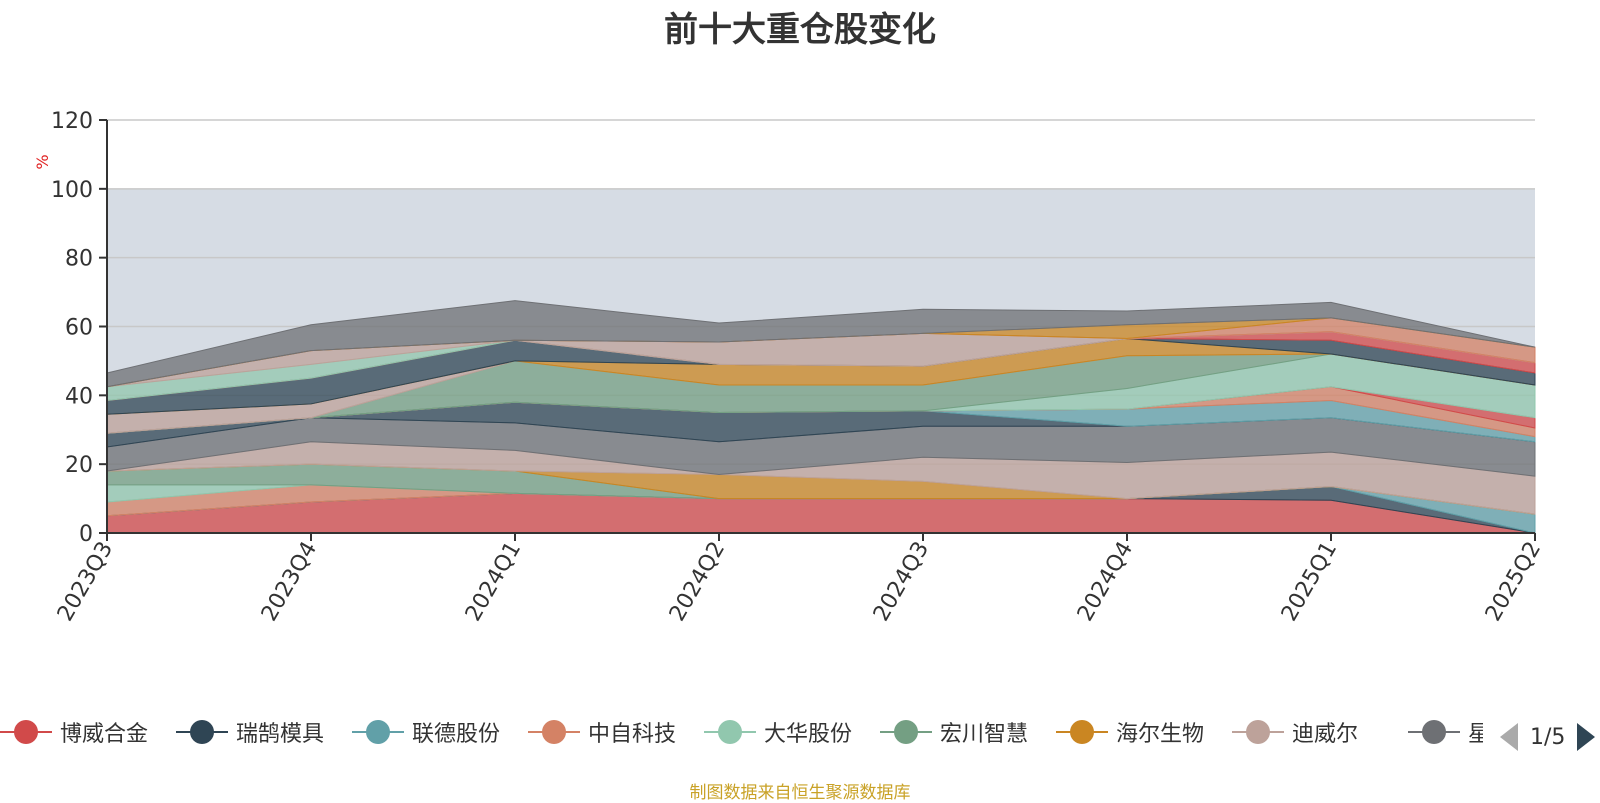 The image size is (1600, 803). I want to click on legend-item: 宏川智慧, so click(954, 732).